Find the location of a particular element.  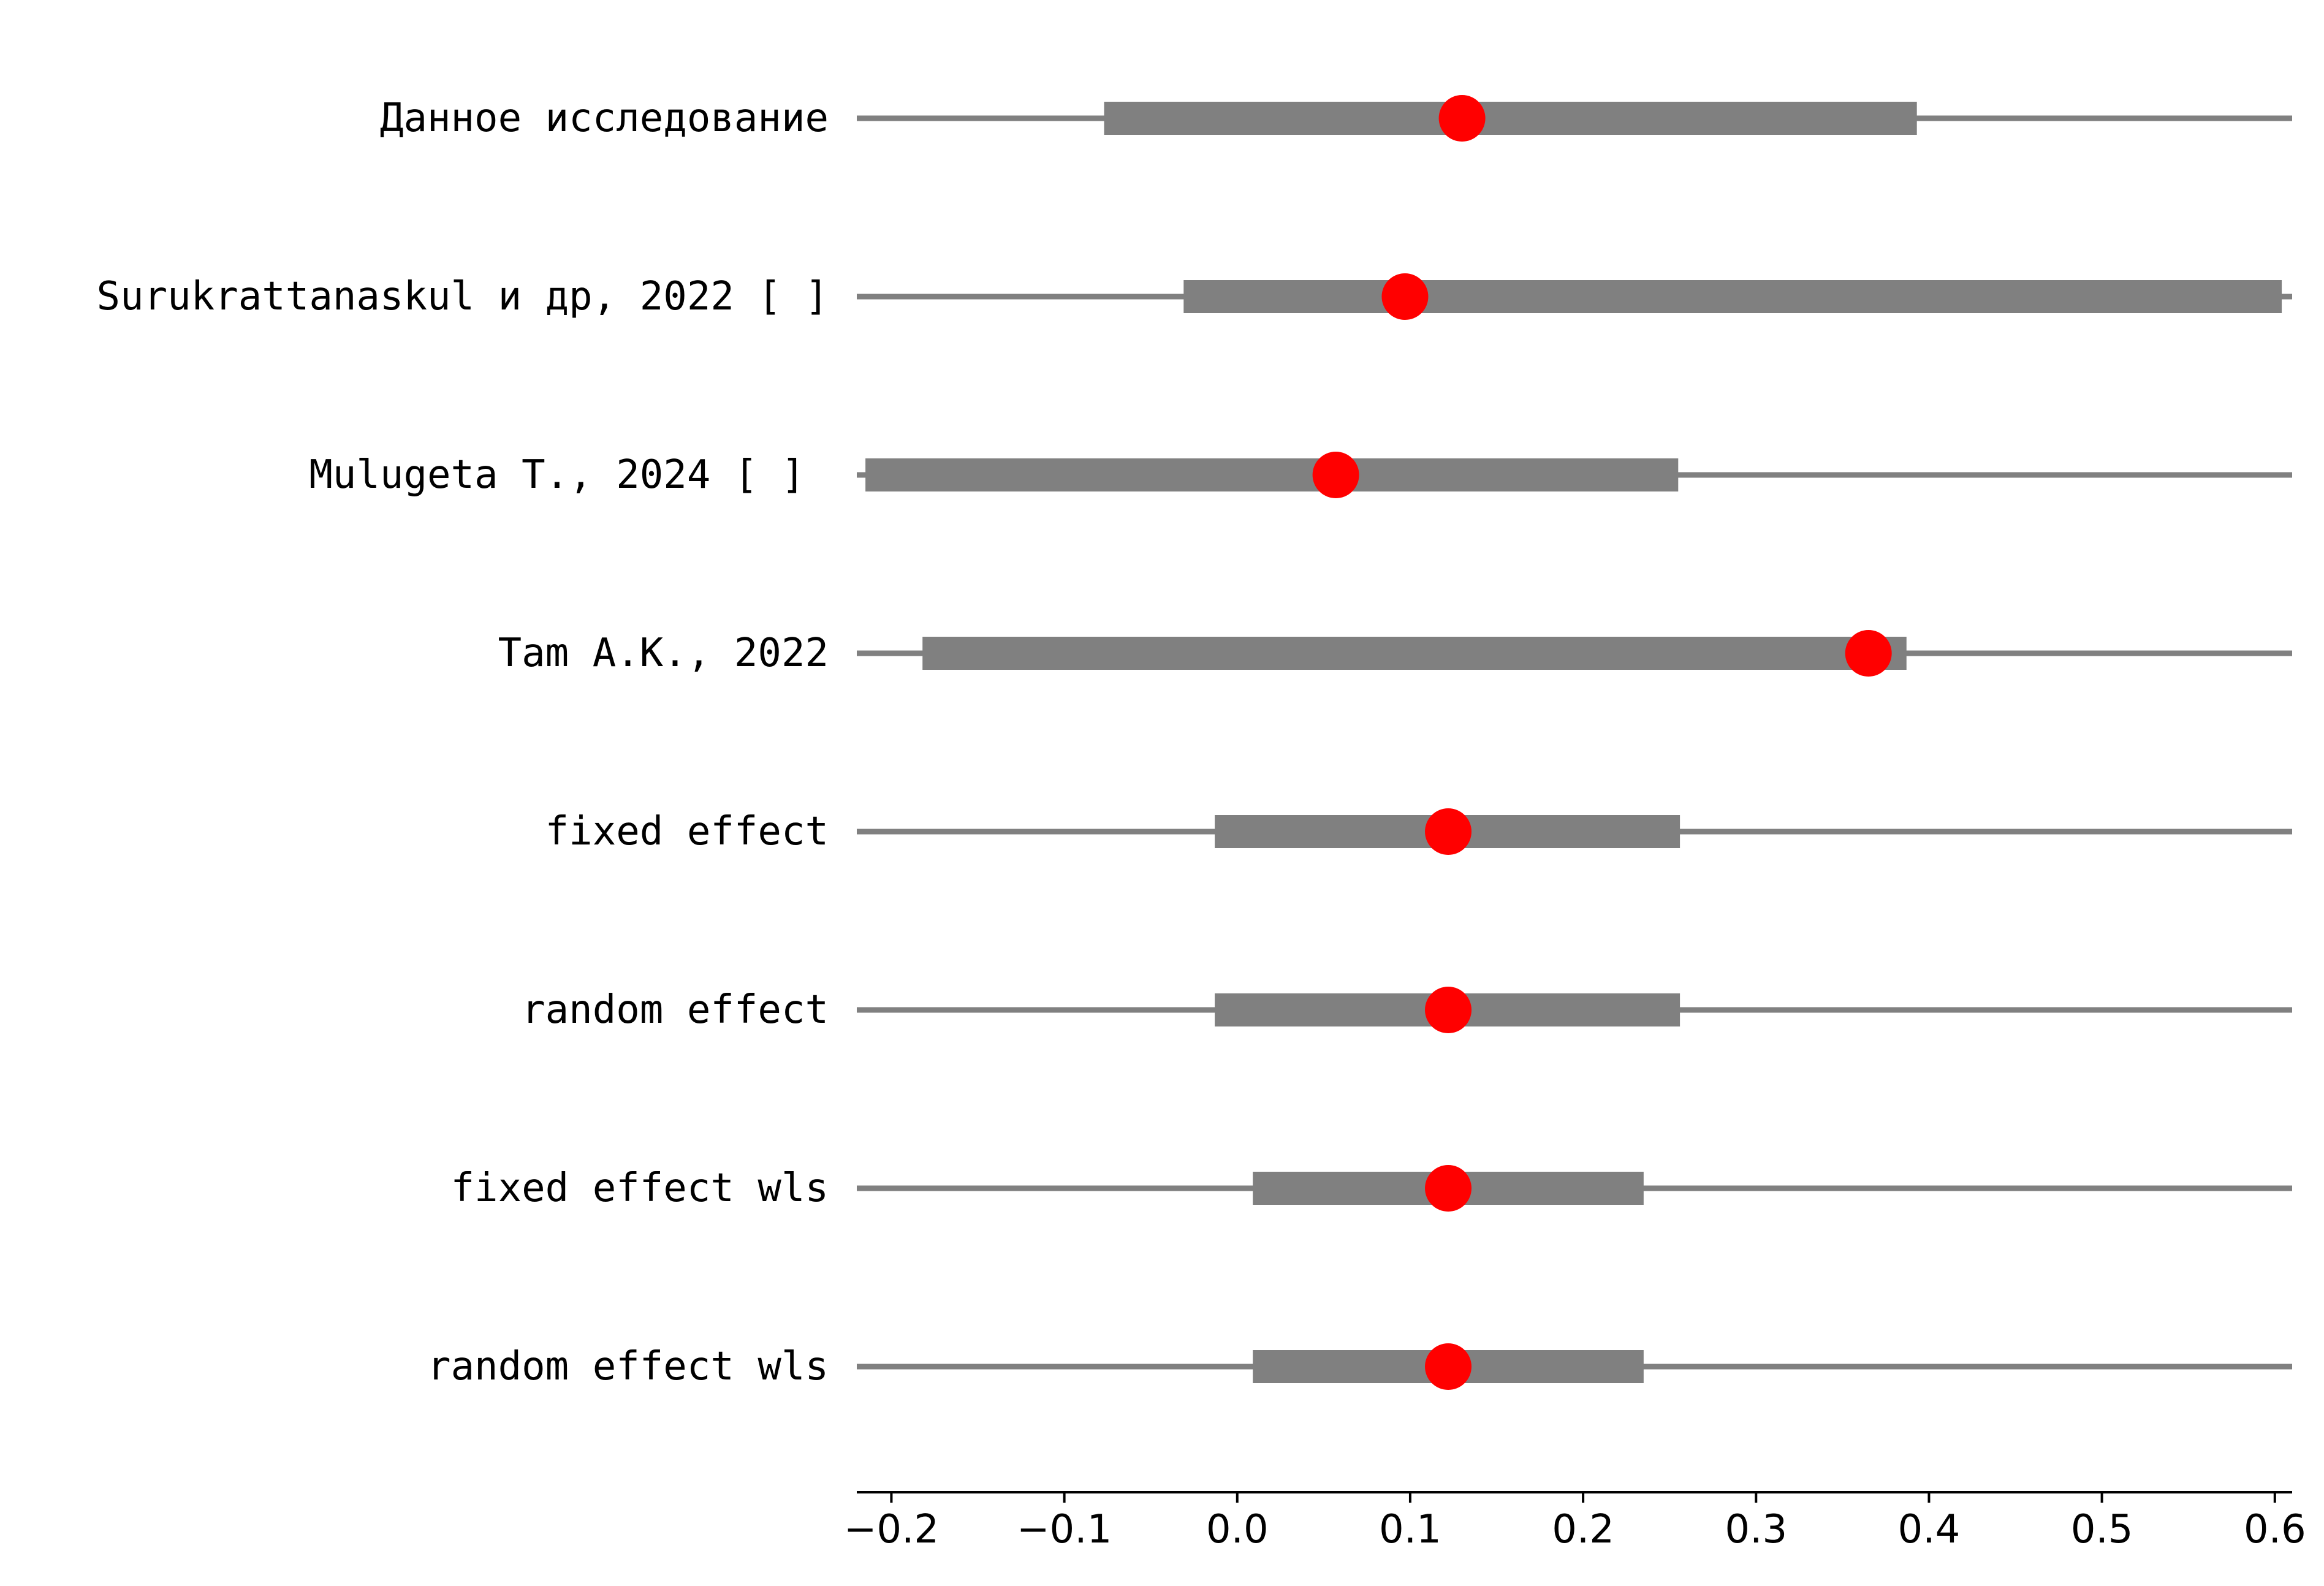

row-label: random effect is located at coordinates (676, 1010).